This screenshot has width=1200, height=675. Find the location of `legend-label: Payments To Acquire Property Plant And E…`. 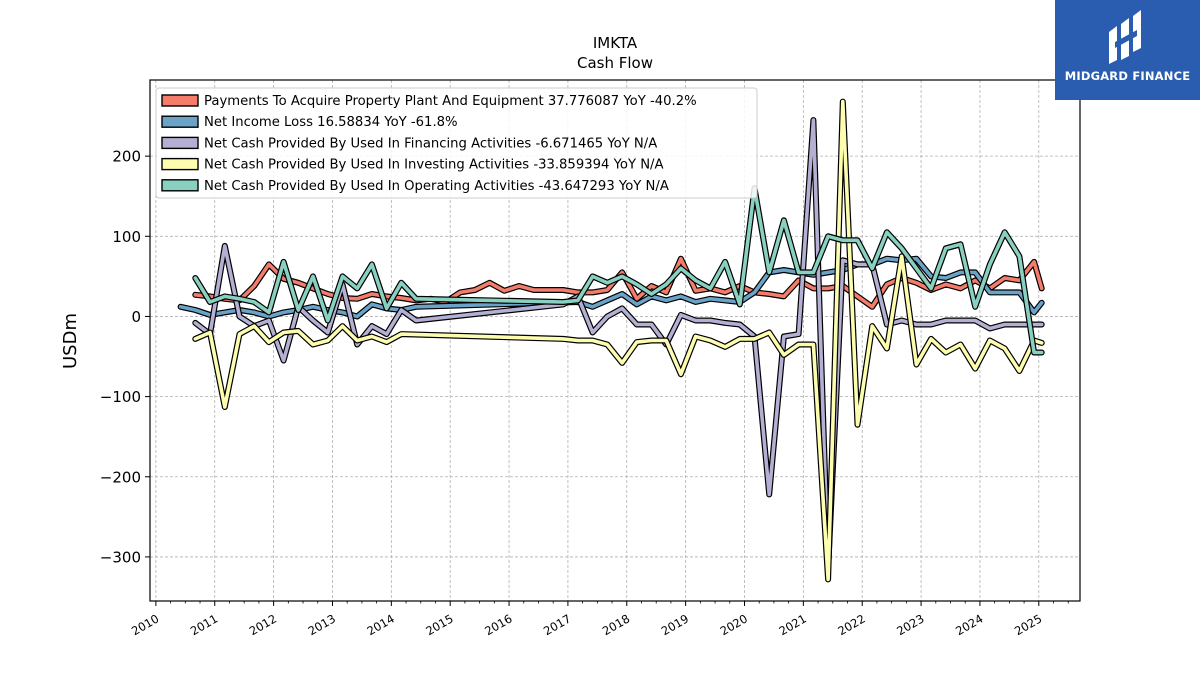

legend-label: Payments To Acquire Property Plant And E… is located at coordinates (450, 101).